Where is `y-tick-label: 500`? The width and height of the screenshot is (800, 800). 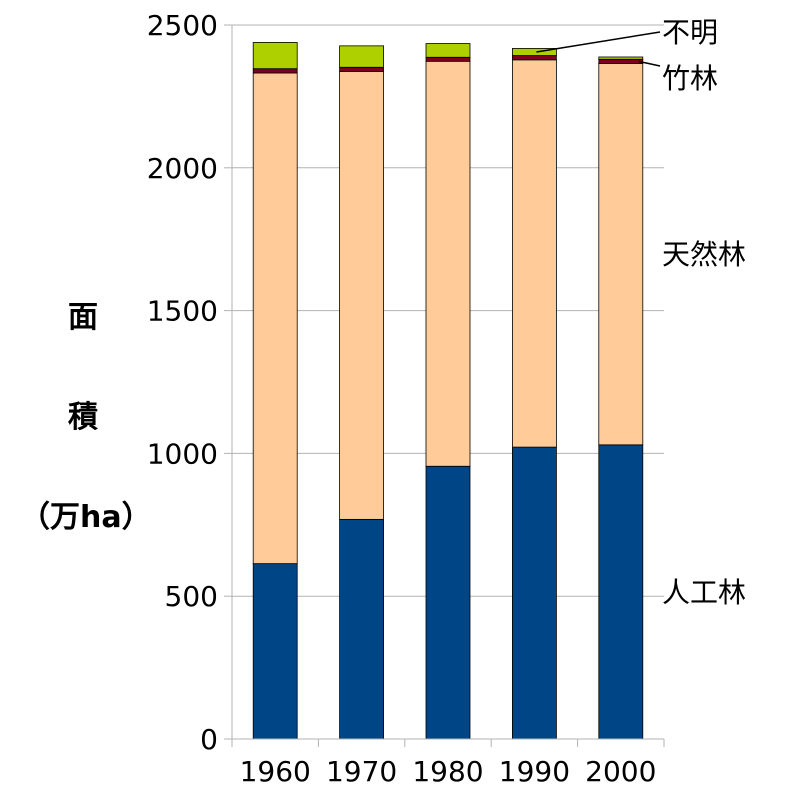
y-tick-label: 500 is located at coordinates (191, 596).